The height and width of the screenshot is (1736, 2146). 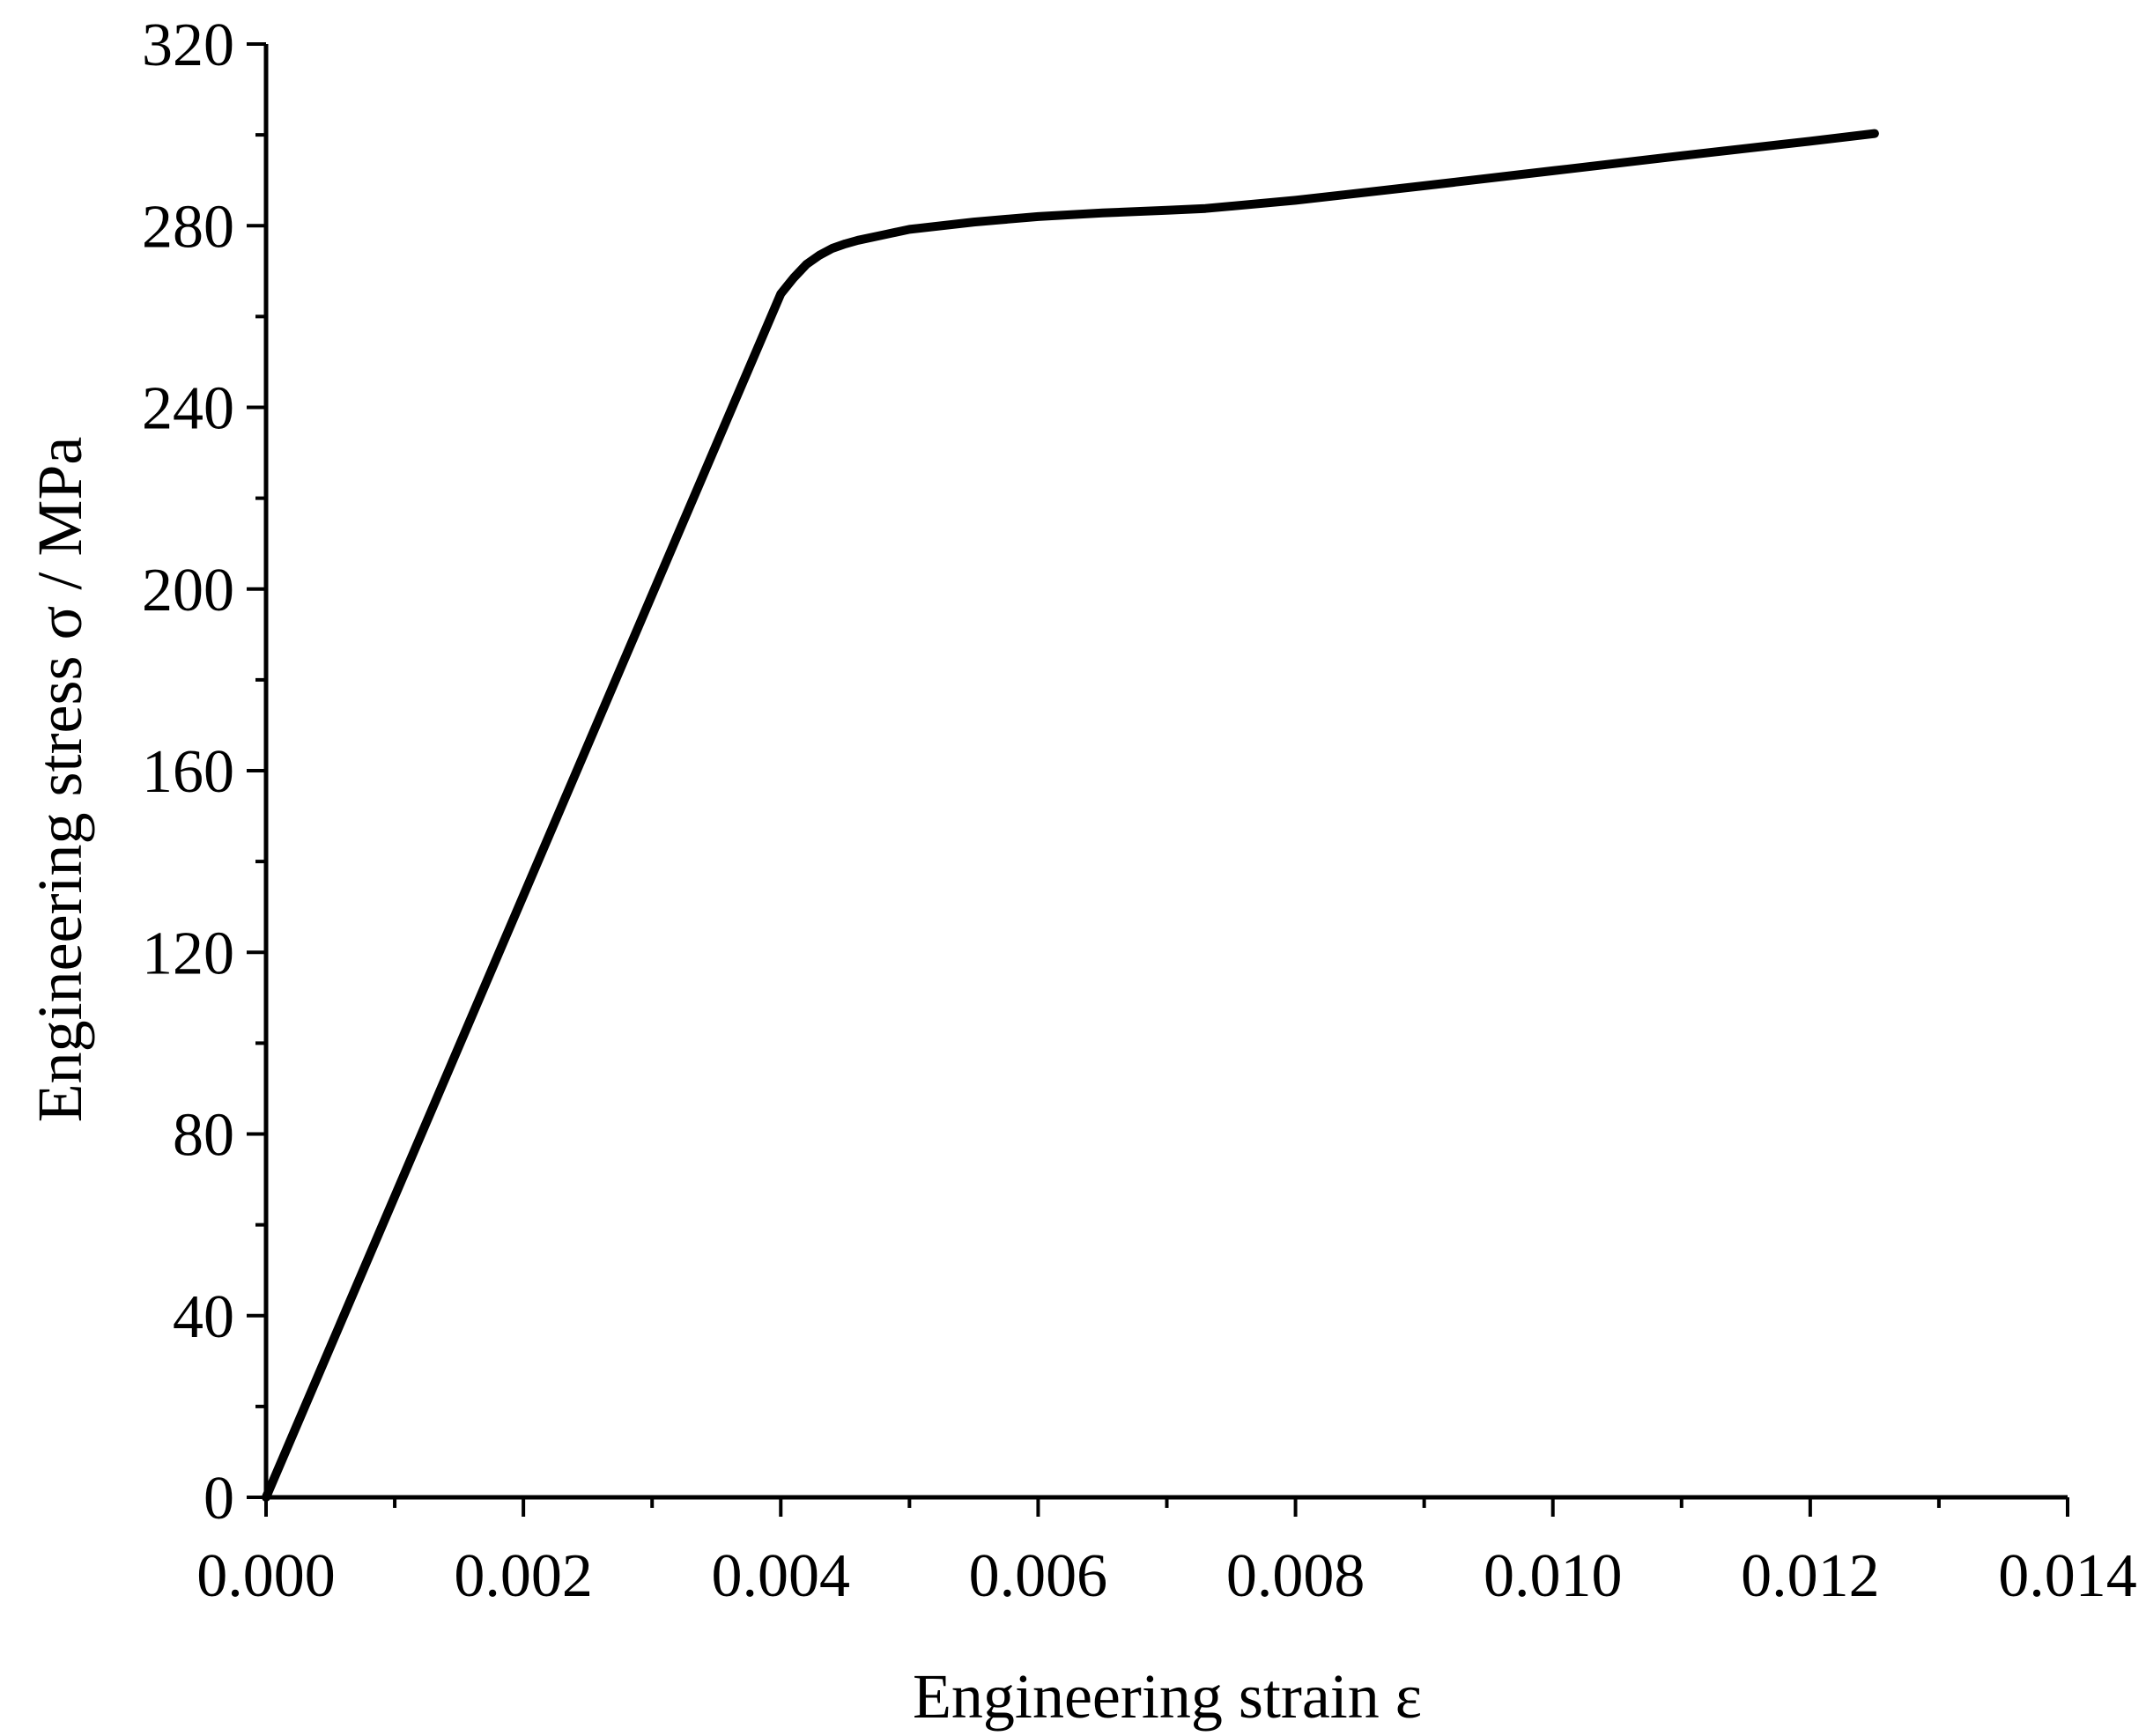 I want to click on y-tick-label: 240, so click(x=188, y=409).